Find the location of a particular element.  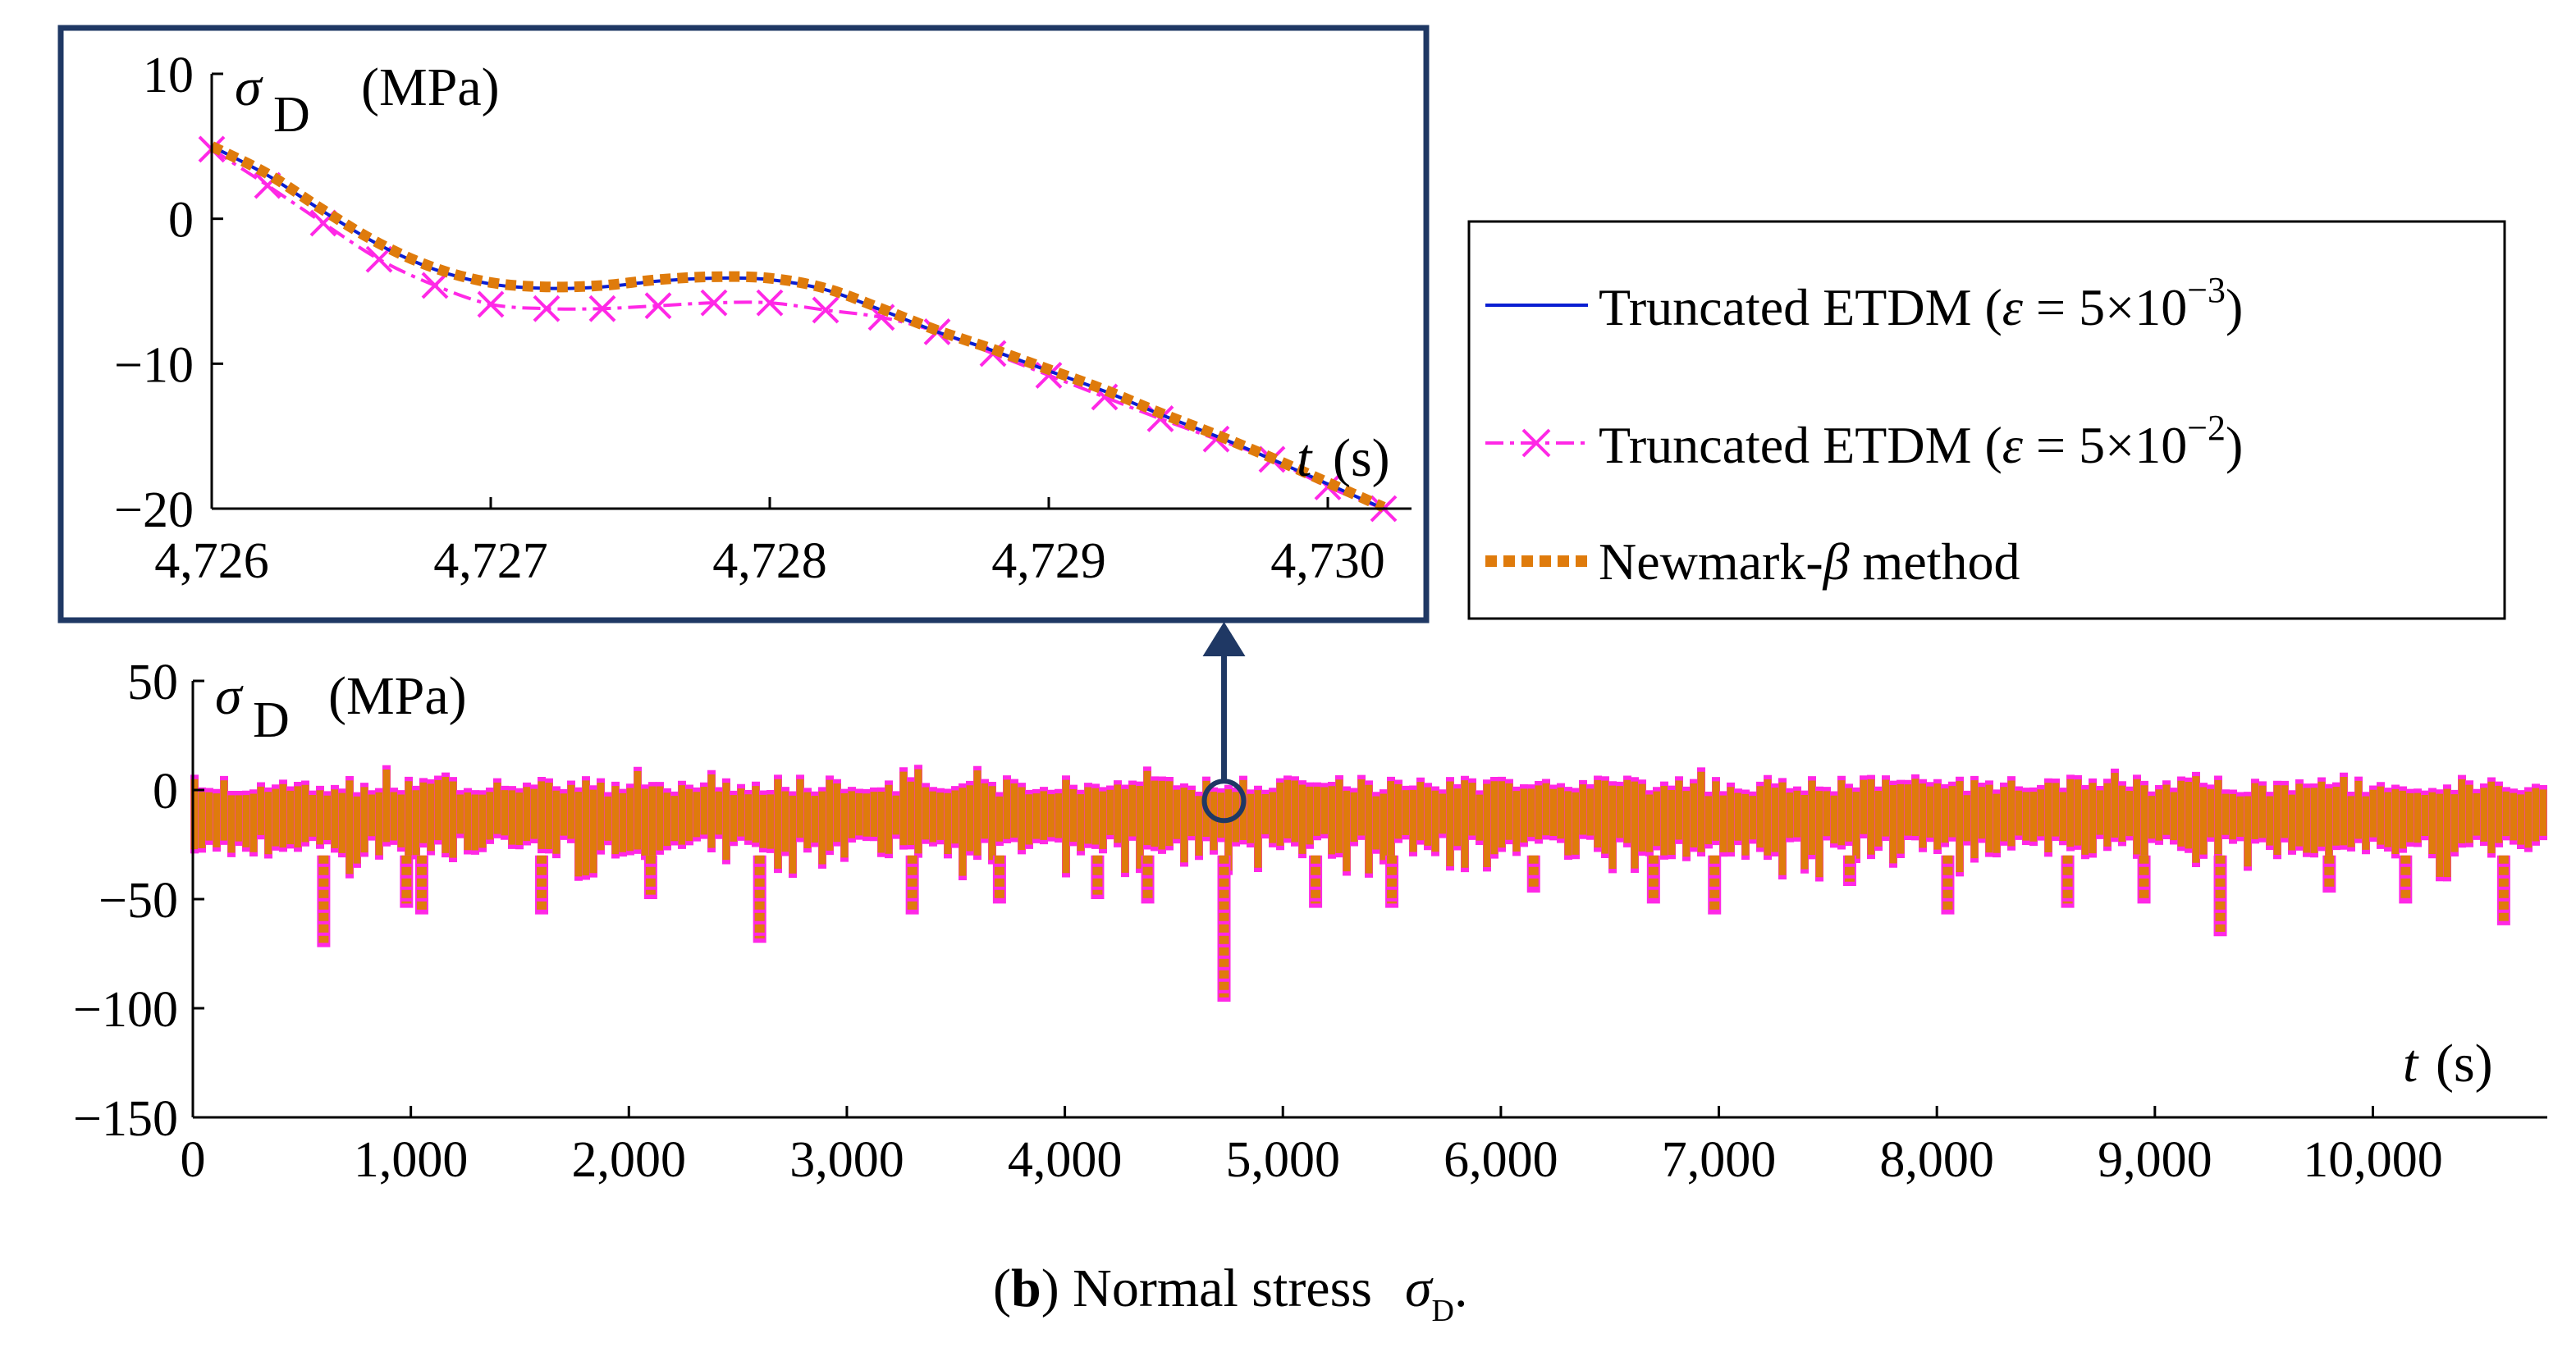

inset-y-tick-label: −10 is located at coordinates (154, 365).